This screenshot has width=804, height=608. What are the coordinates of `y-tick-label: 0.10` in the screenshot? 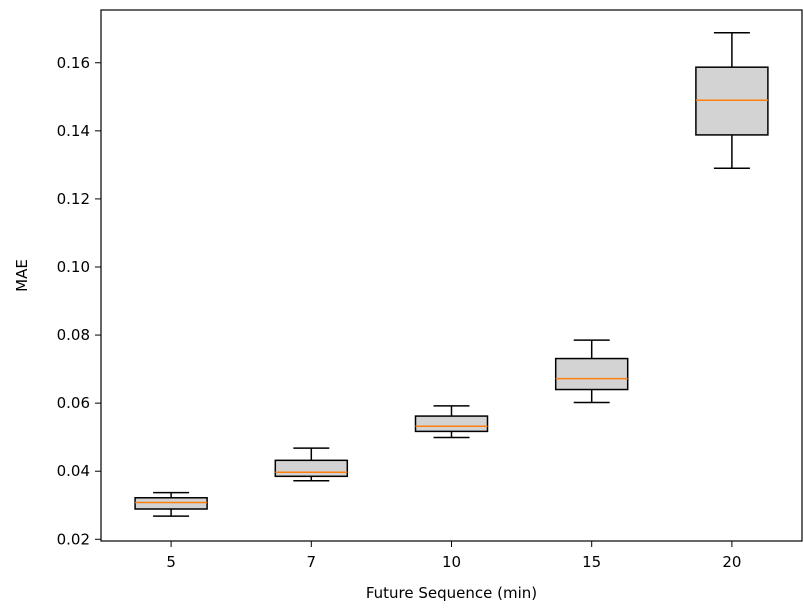 It's located at (73, 267).